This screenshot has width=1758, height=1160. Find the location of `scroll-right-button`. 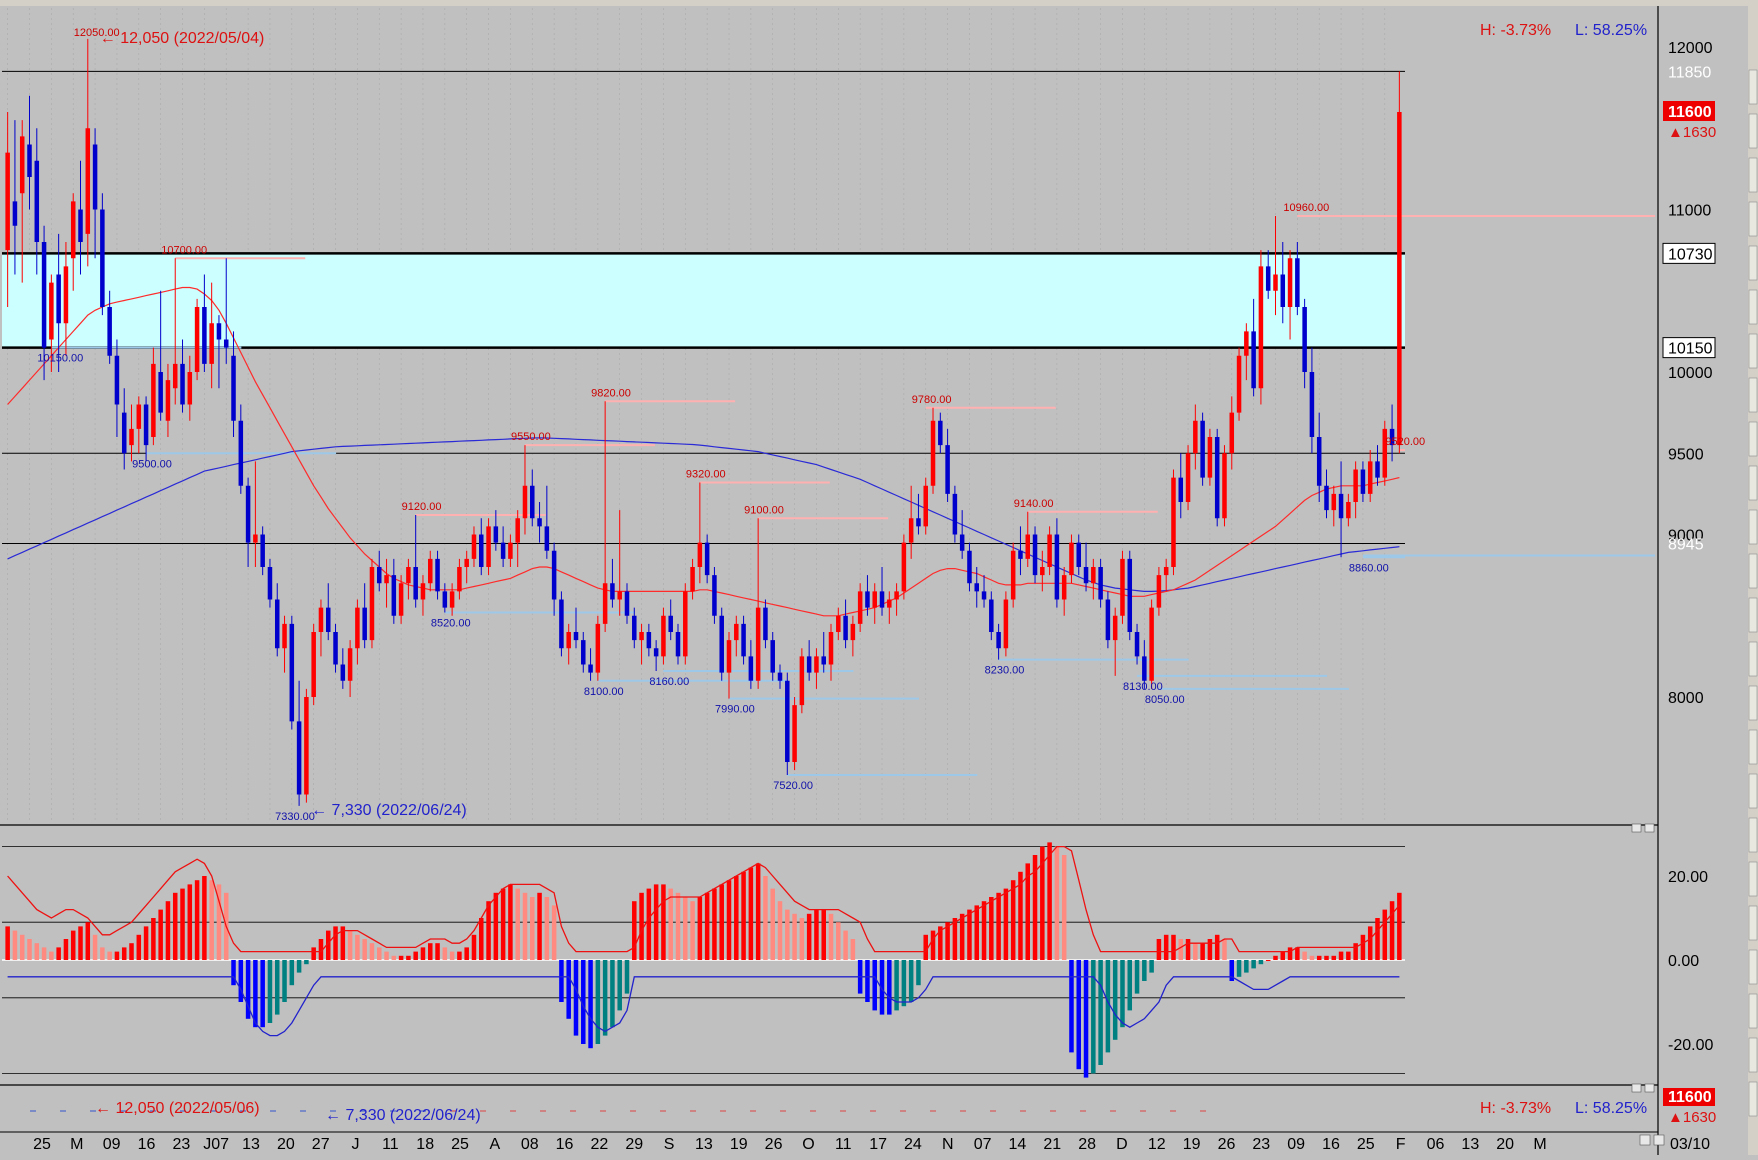

scroll-right-button is located at coordinates (1659, 1140).